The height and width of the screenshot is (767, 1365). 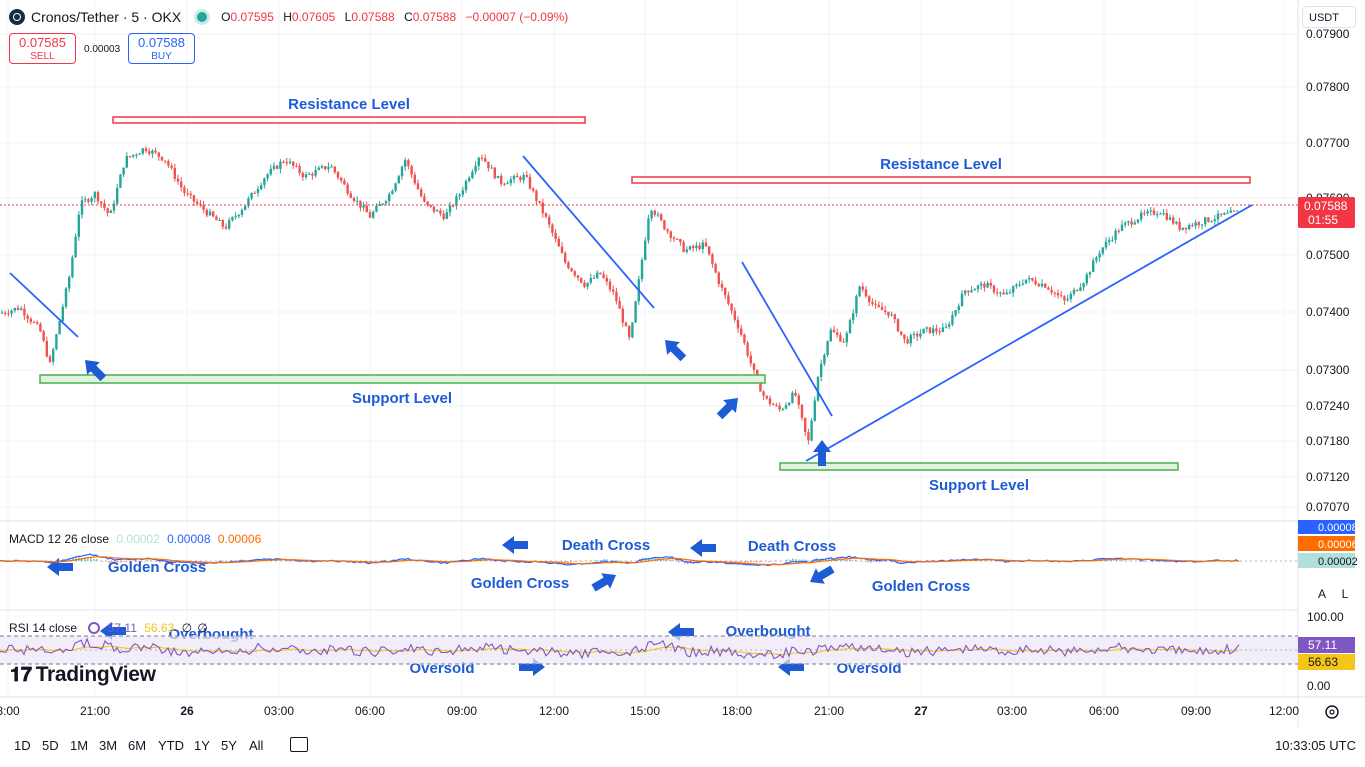 What do you see at coordinates (161, 56) in the screenshot?
I see `buy-label: BUY` at bounding box center [161, 56].